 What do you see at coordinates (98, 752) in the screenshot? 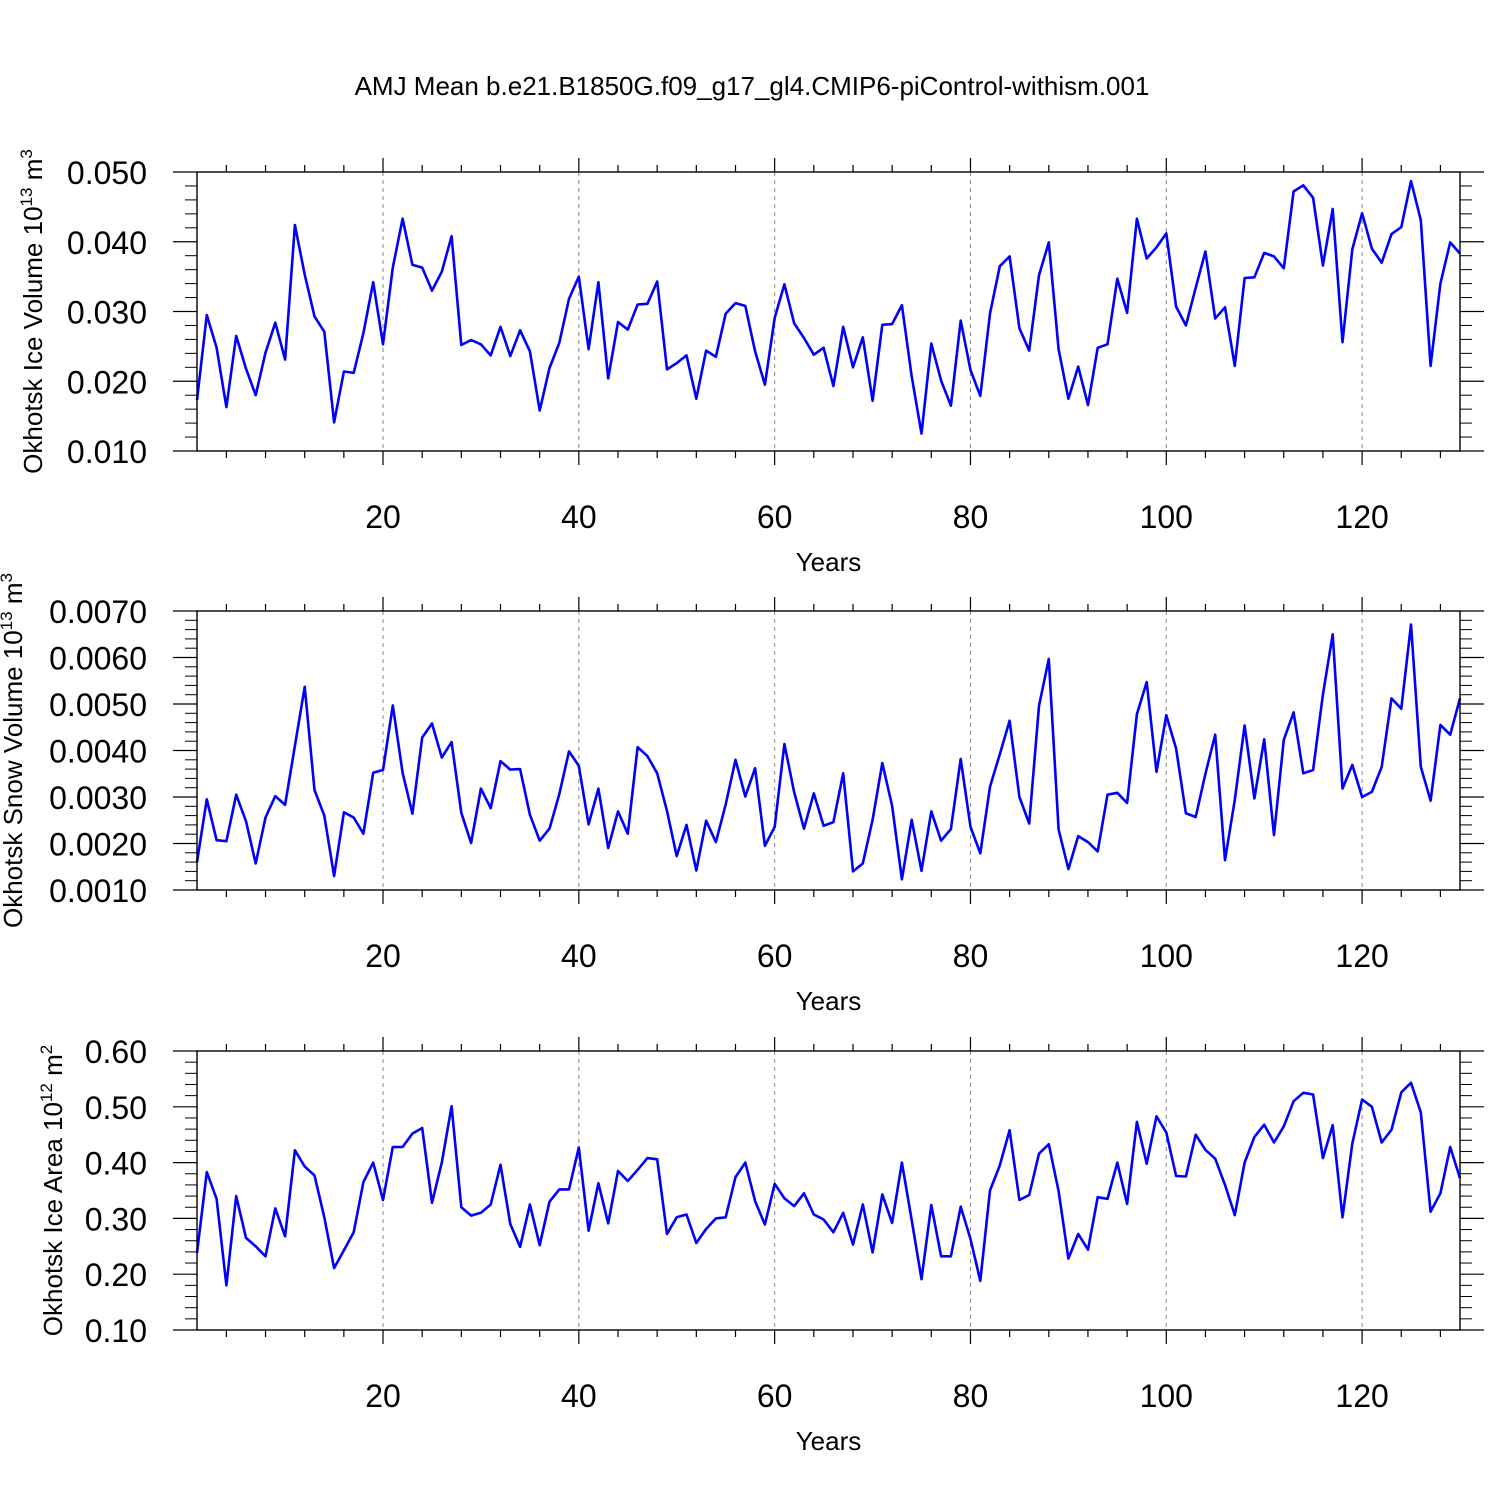
I see `y-tick-label: 0.0040` at bounding box center [98, 752].